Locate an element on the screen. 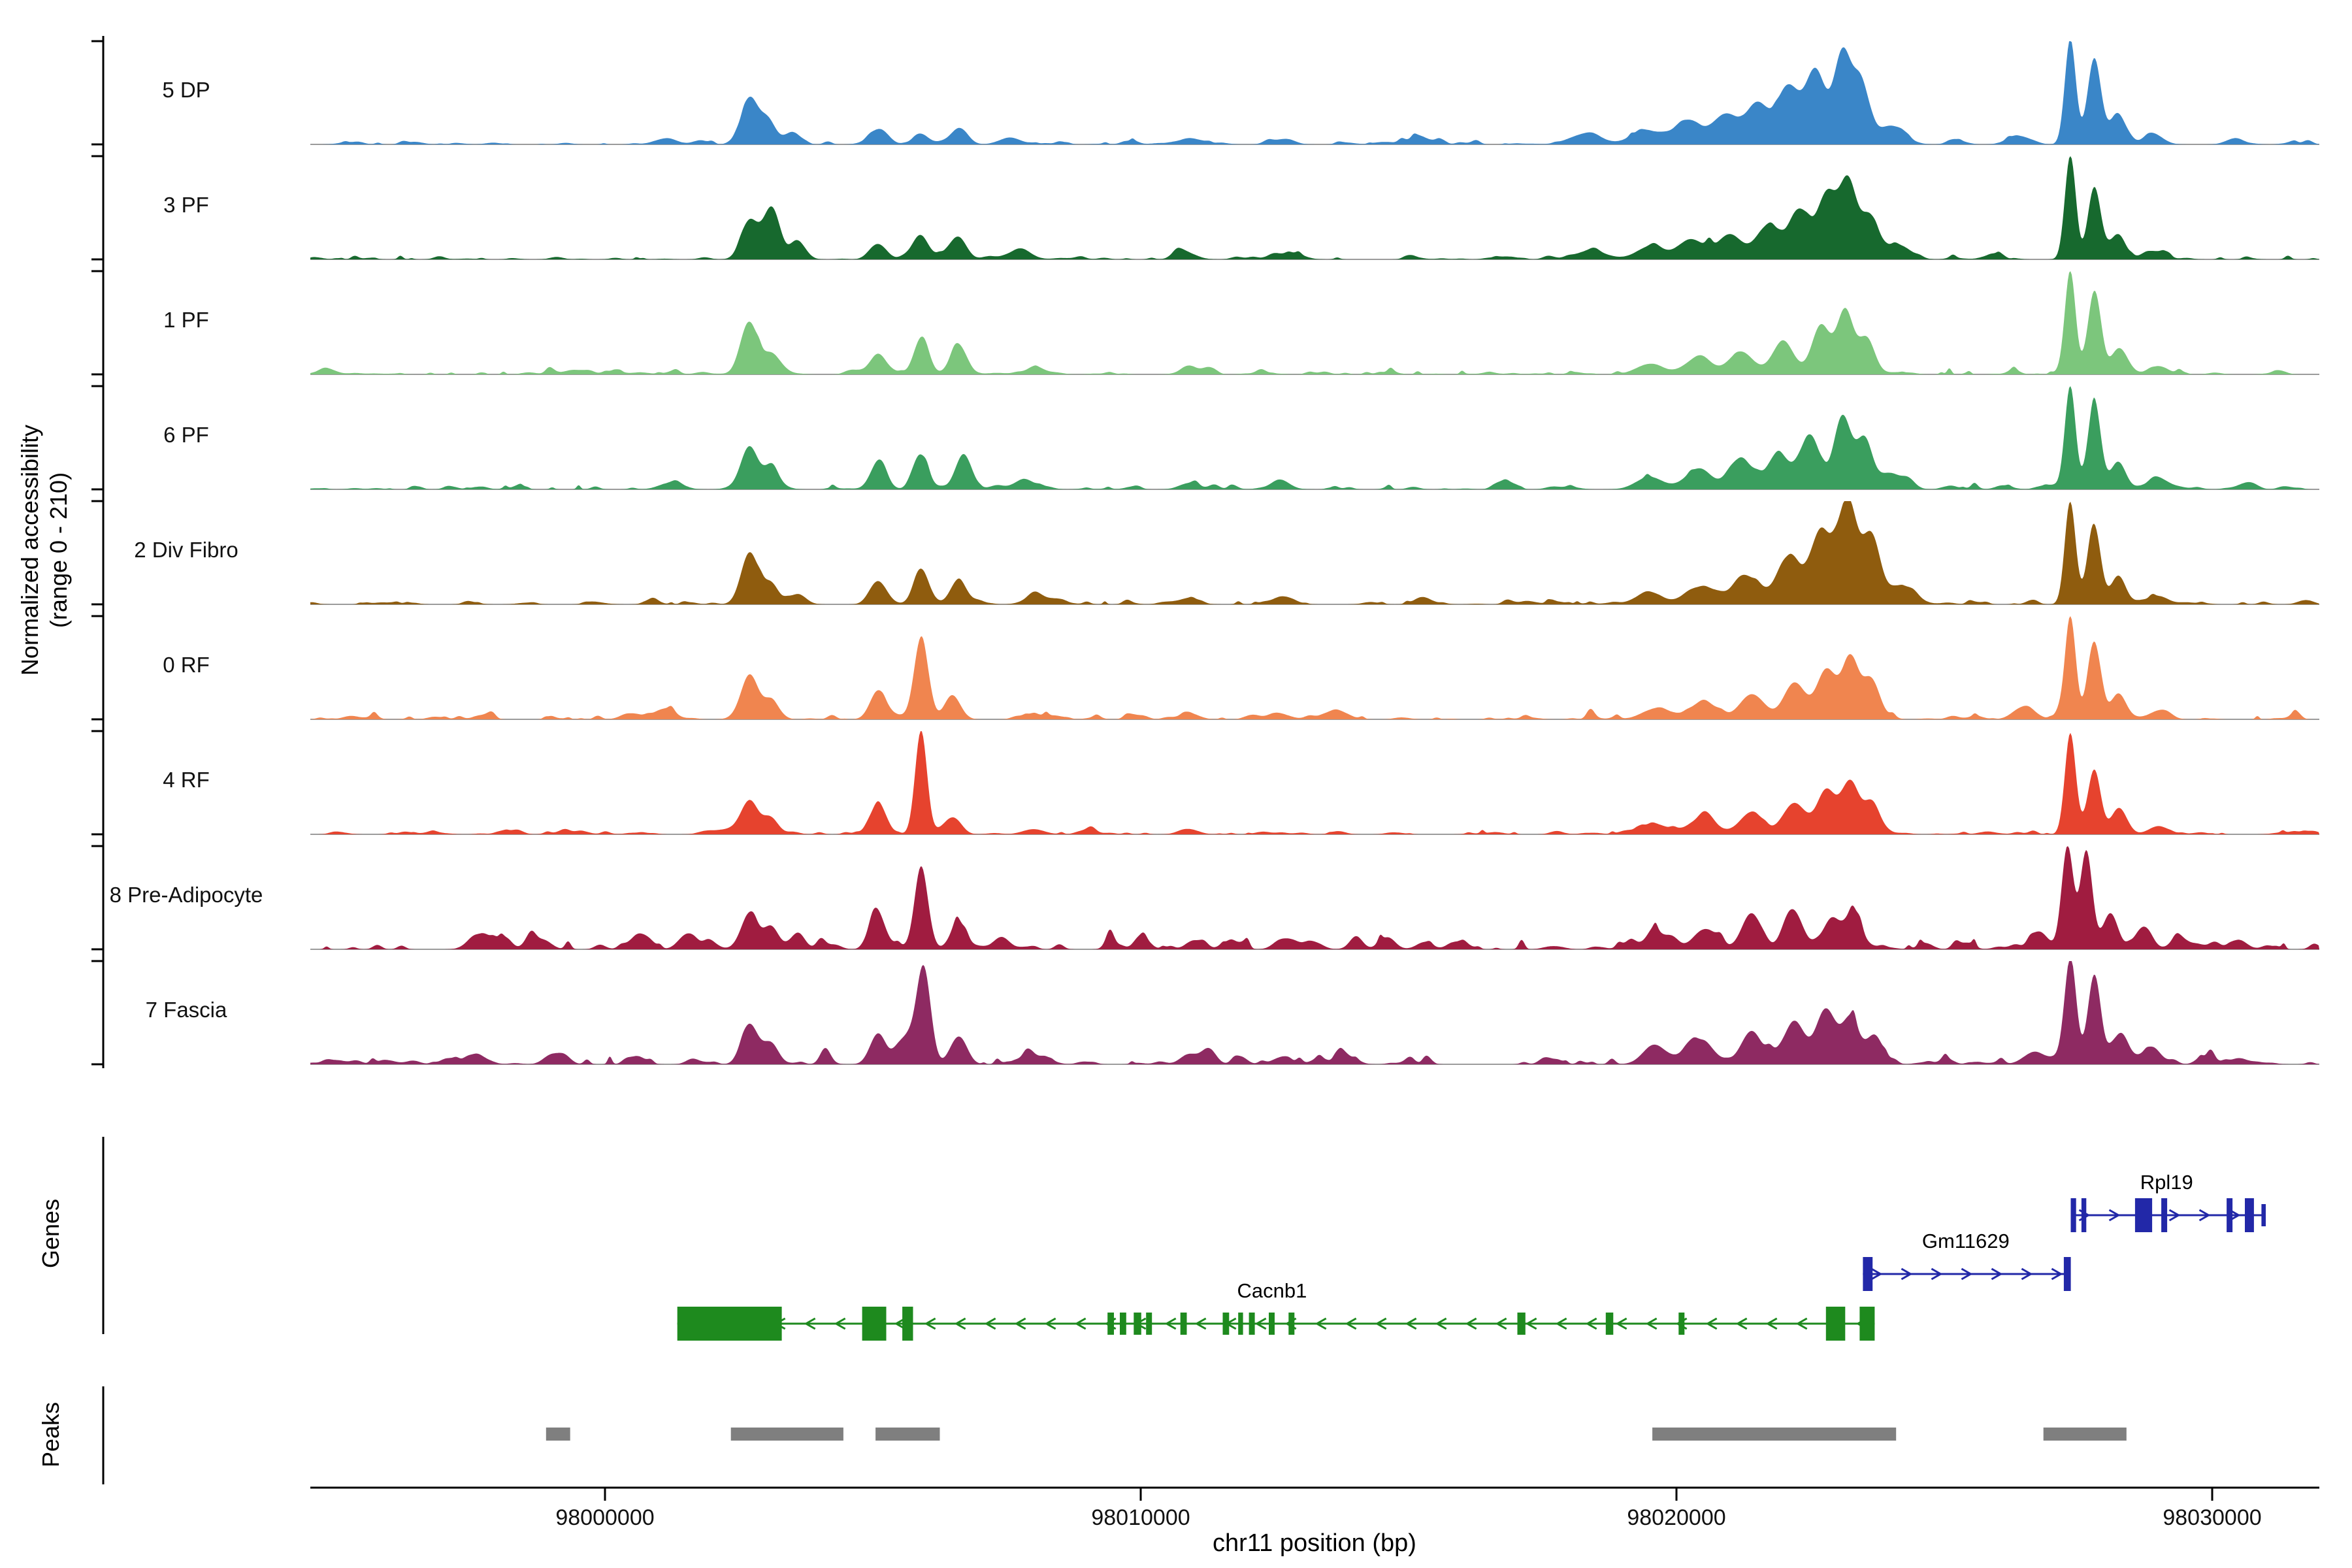 Image resolution: width=2352 pixels, height=1568 pixels. gene-label: Gm11629 is located at coordinates (1966, 1241).